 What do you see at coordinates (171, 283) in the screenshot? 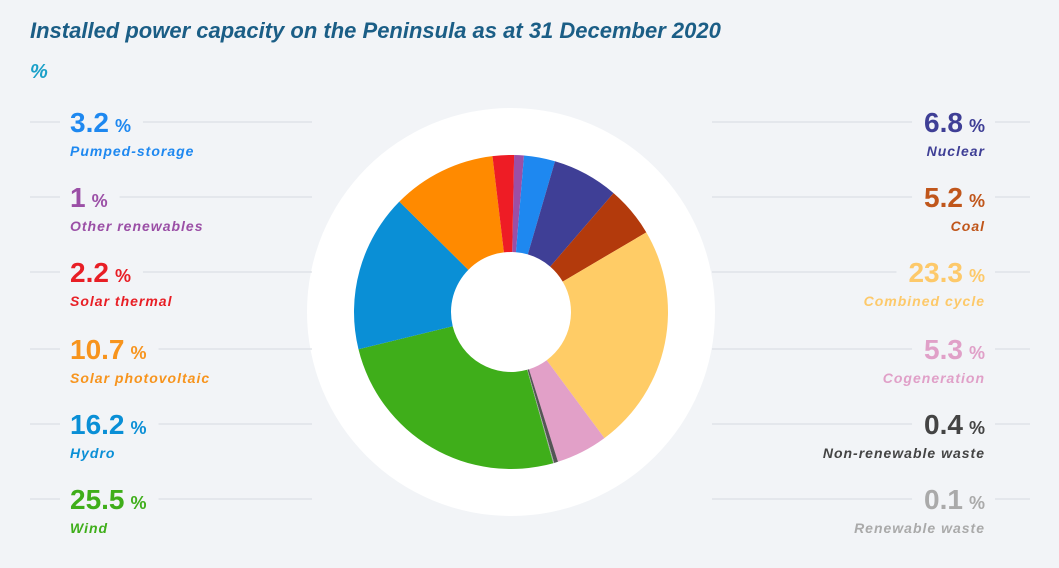
I see `legend-entry: 2.2 % Solar thermal` at bounding box center [171, 283].